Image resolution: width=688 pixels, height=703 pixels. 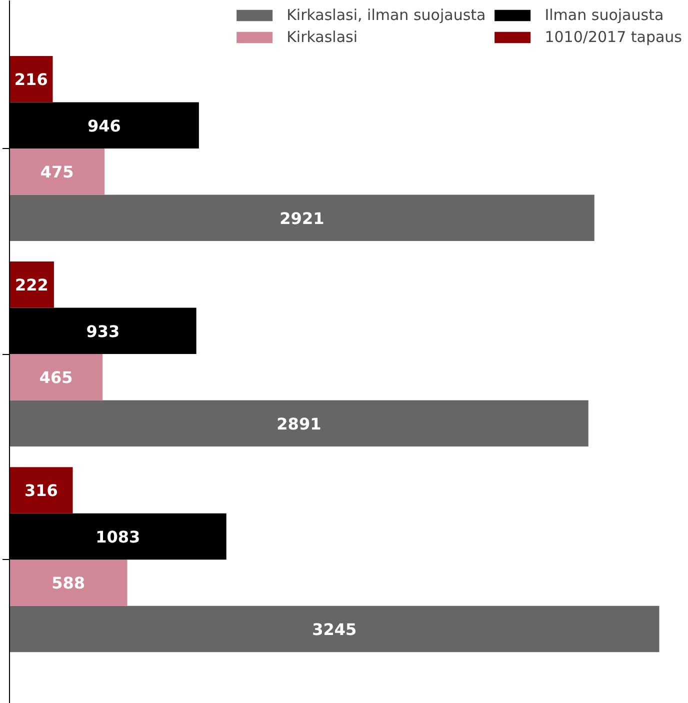 What do you see at coordinates (31, 80) in the screenshot?
I see `data-label: 216` at bounding box center [31, 80].